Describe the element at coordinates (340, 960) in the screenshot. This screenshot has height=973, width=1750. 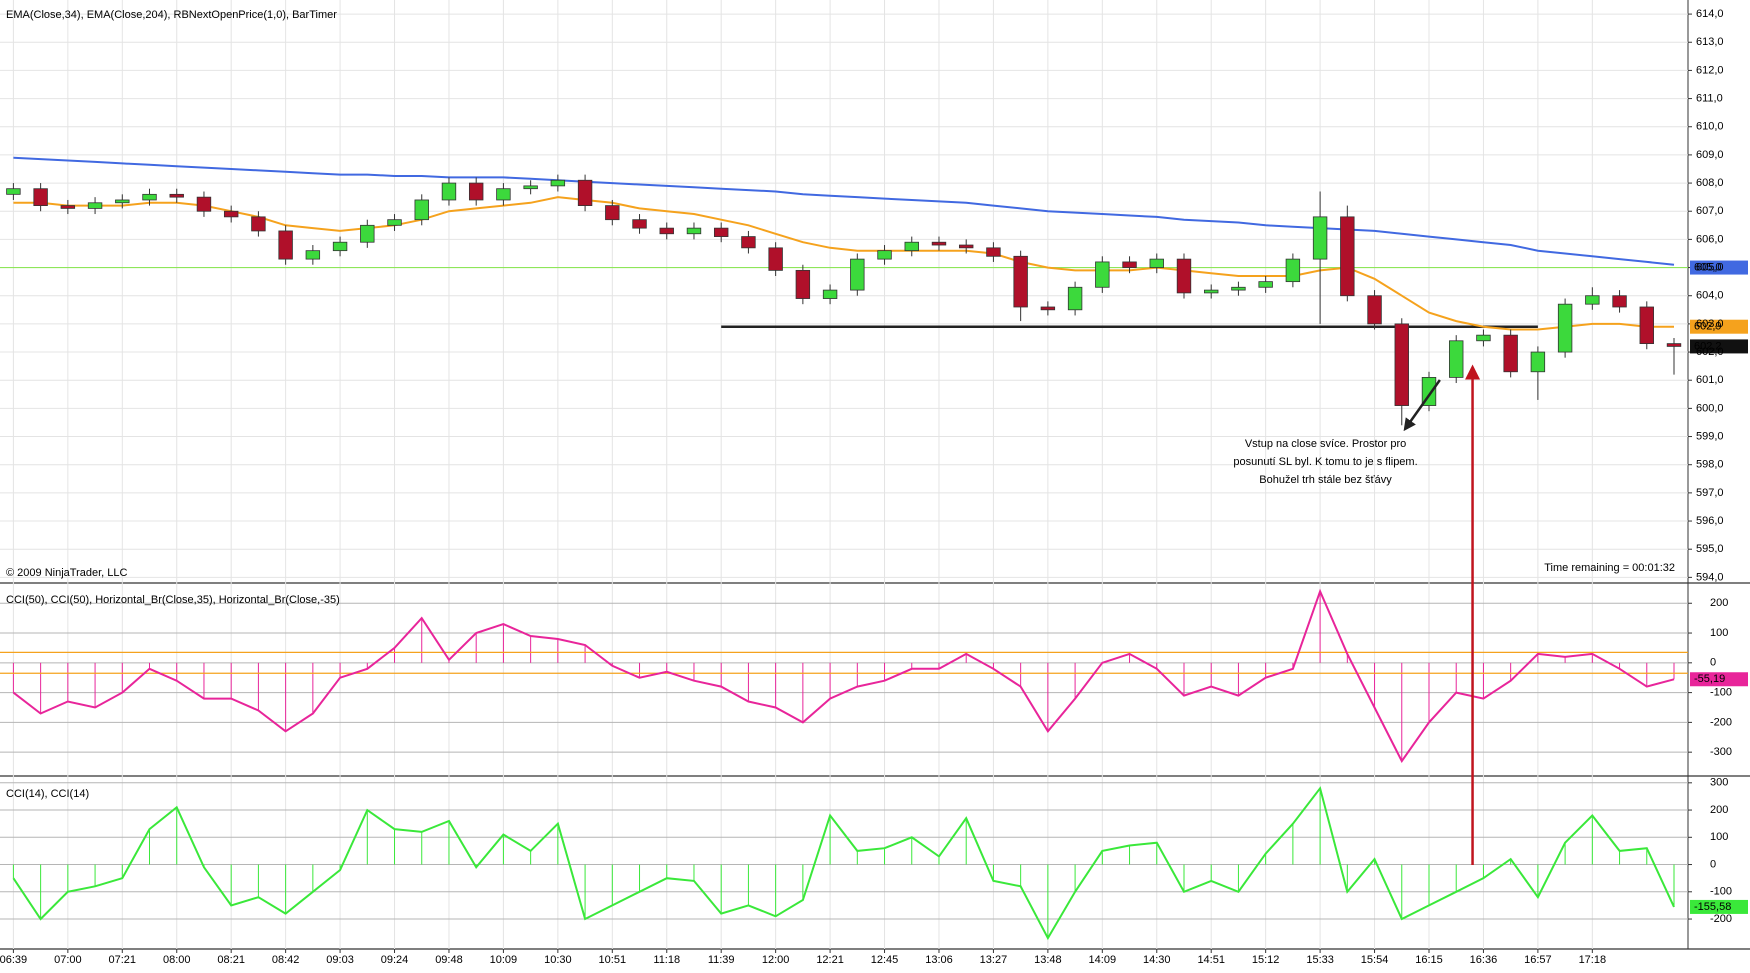
I see `x-tick-label: 09:03` at that location.